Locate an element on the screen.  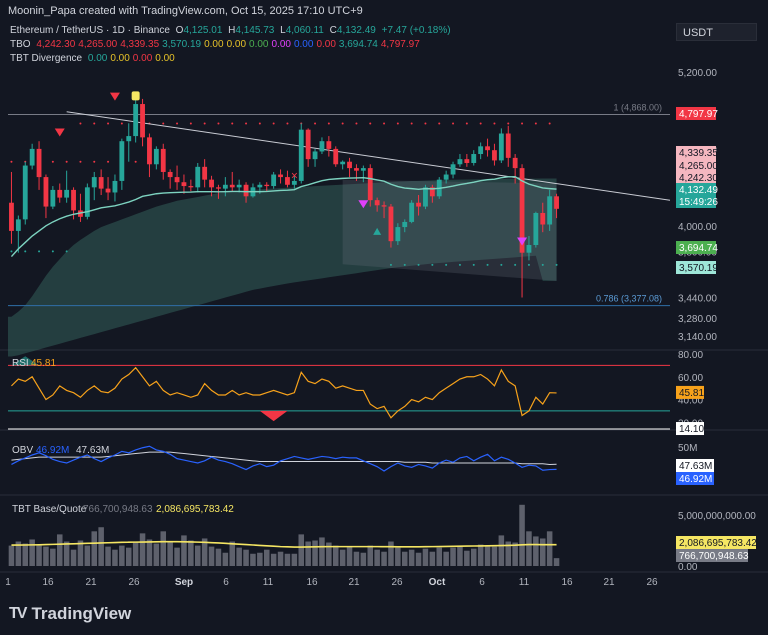
price-label-text: 4,242.30 is located at coordinates (698, 178).